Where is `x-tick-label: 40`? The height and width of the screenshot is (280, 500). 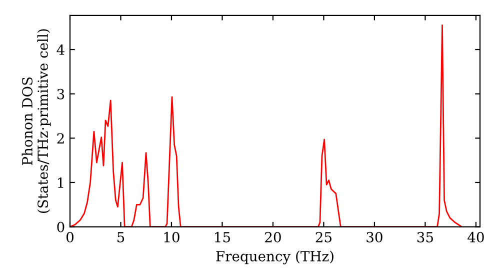
x-tick-label: 40 is located at coordinates (476, 237).